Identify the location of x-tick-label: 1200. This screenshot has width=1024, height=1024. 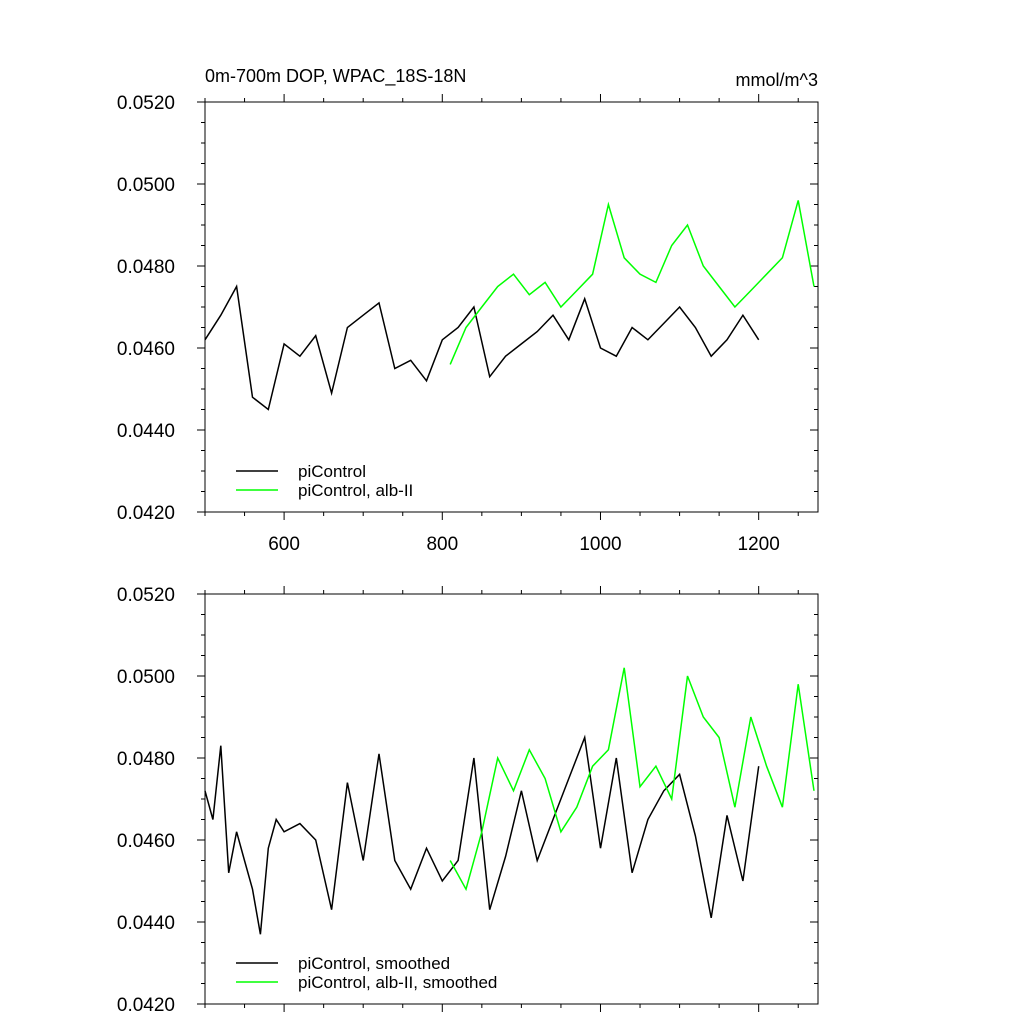
(759, 544).